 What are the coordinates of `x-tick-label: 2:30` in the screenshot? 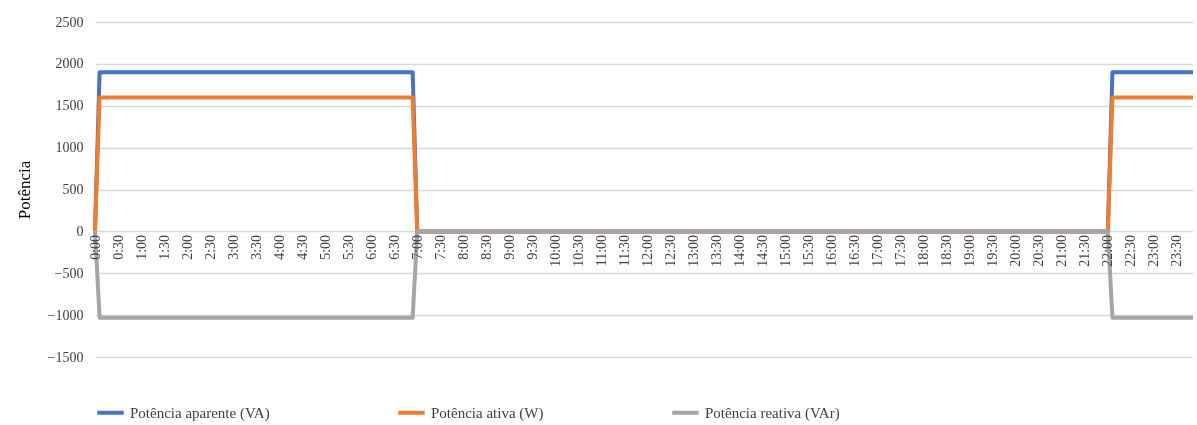 It's located at (210, 247).